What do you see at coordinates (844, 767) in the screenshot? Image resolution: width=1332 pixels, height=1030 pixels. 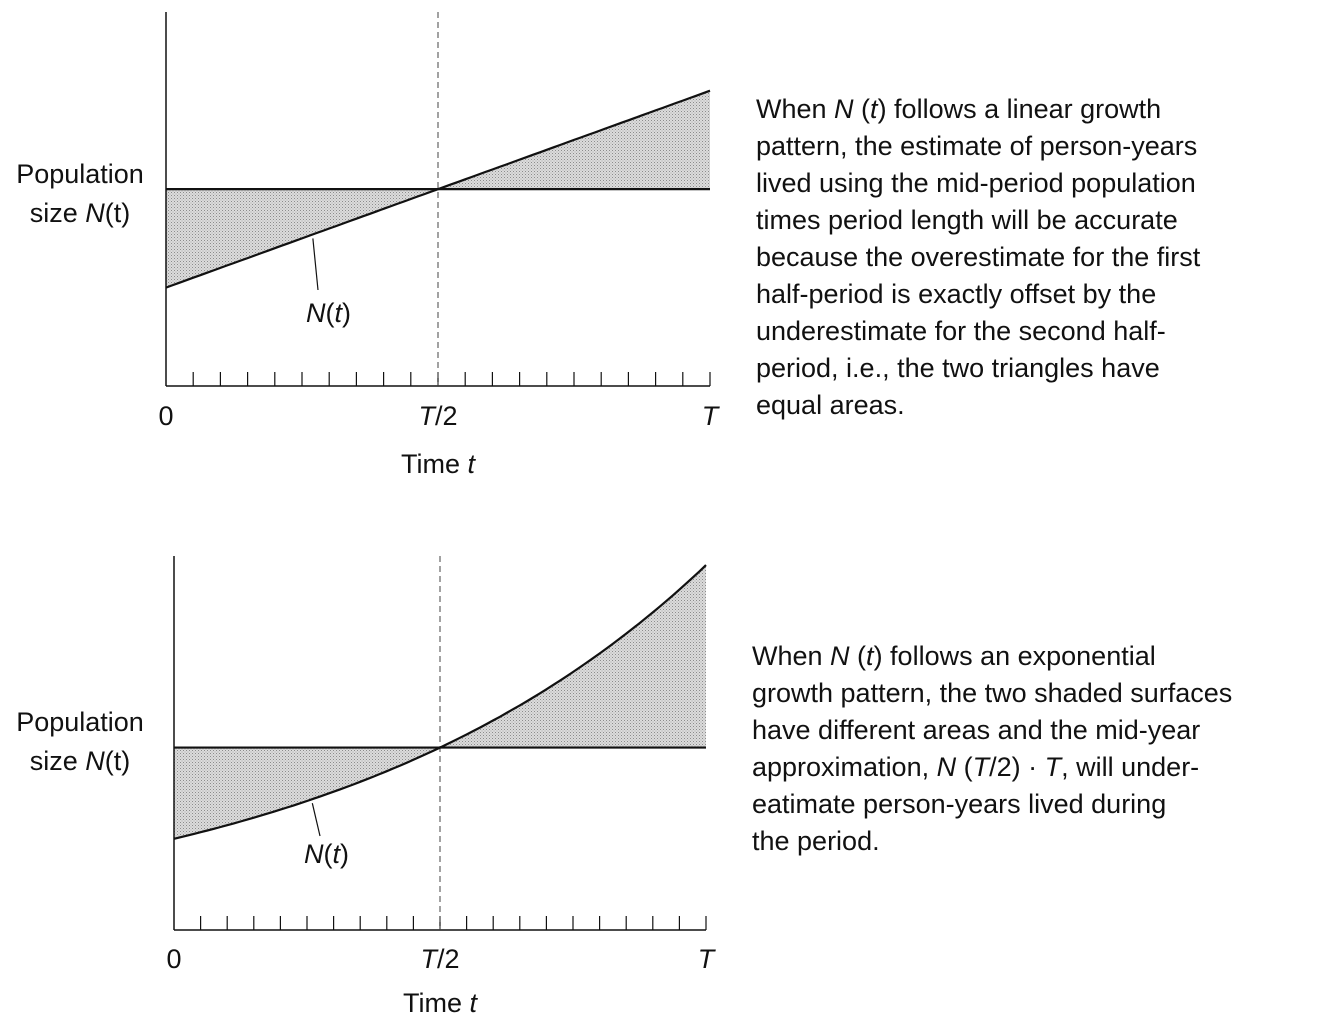 I see `description-text: approximation,` at bounding box center [844, 767].